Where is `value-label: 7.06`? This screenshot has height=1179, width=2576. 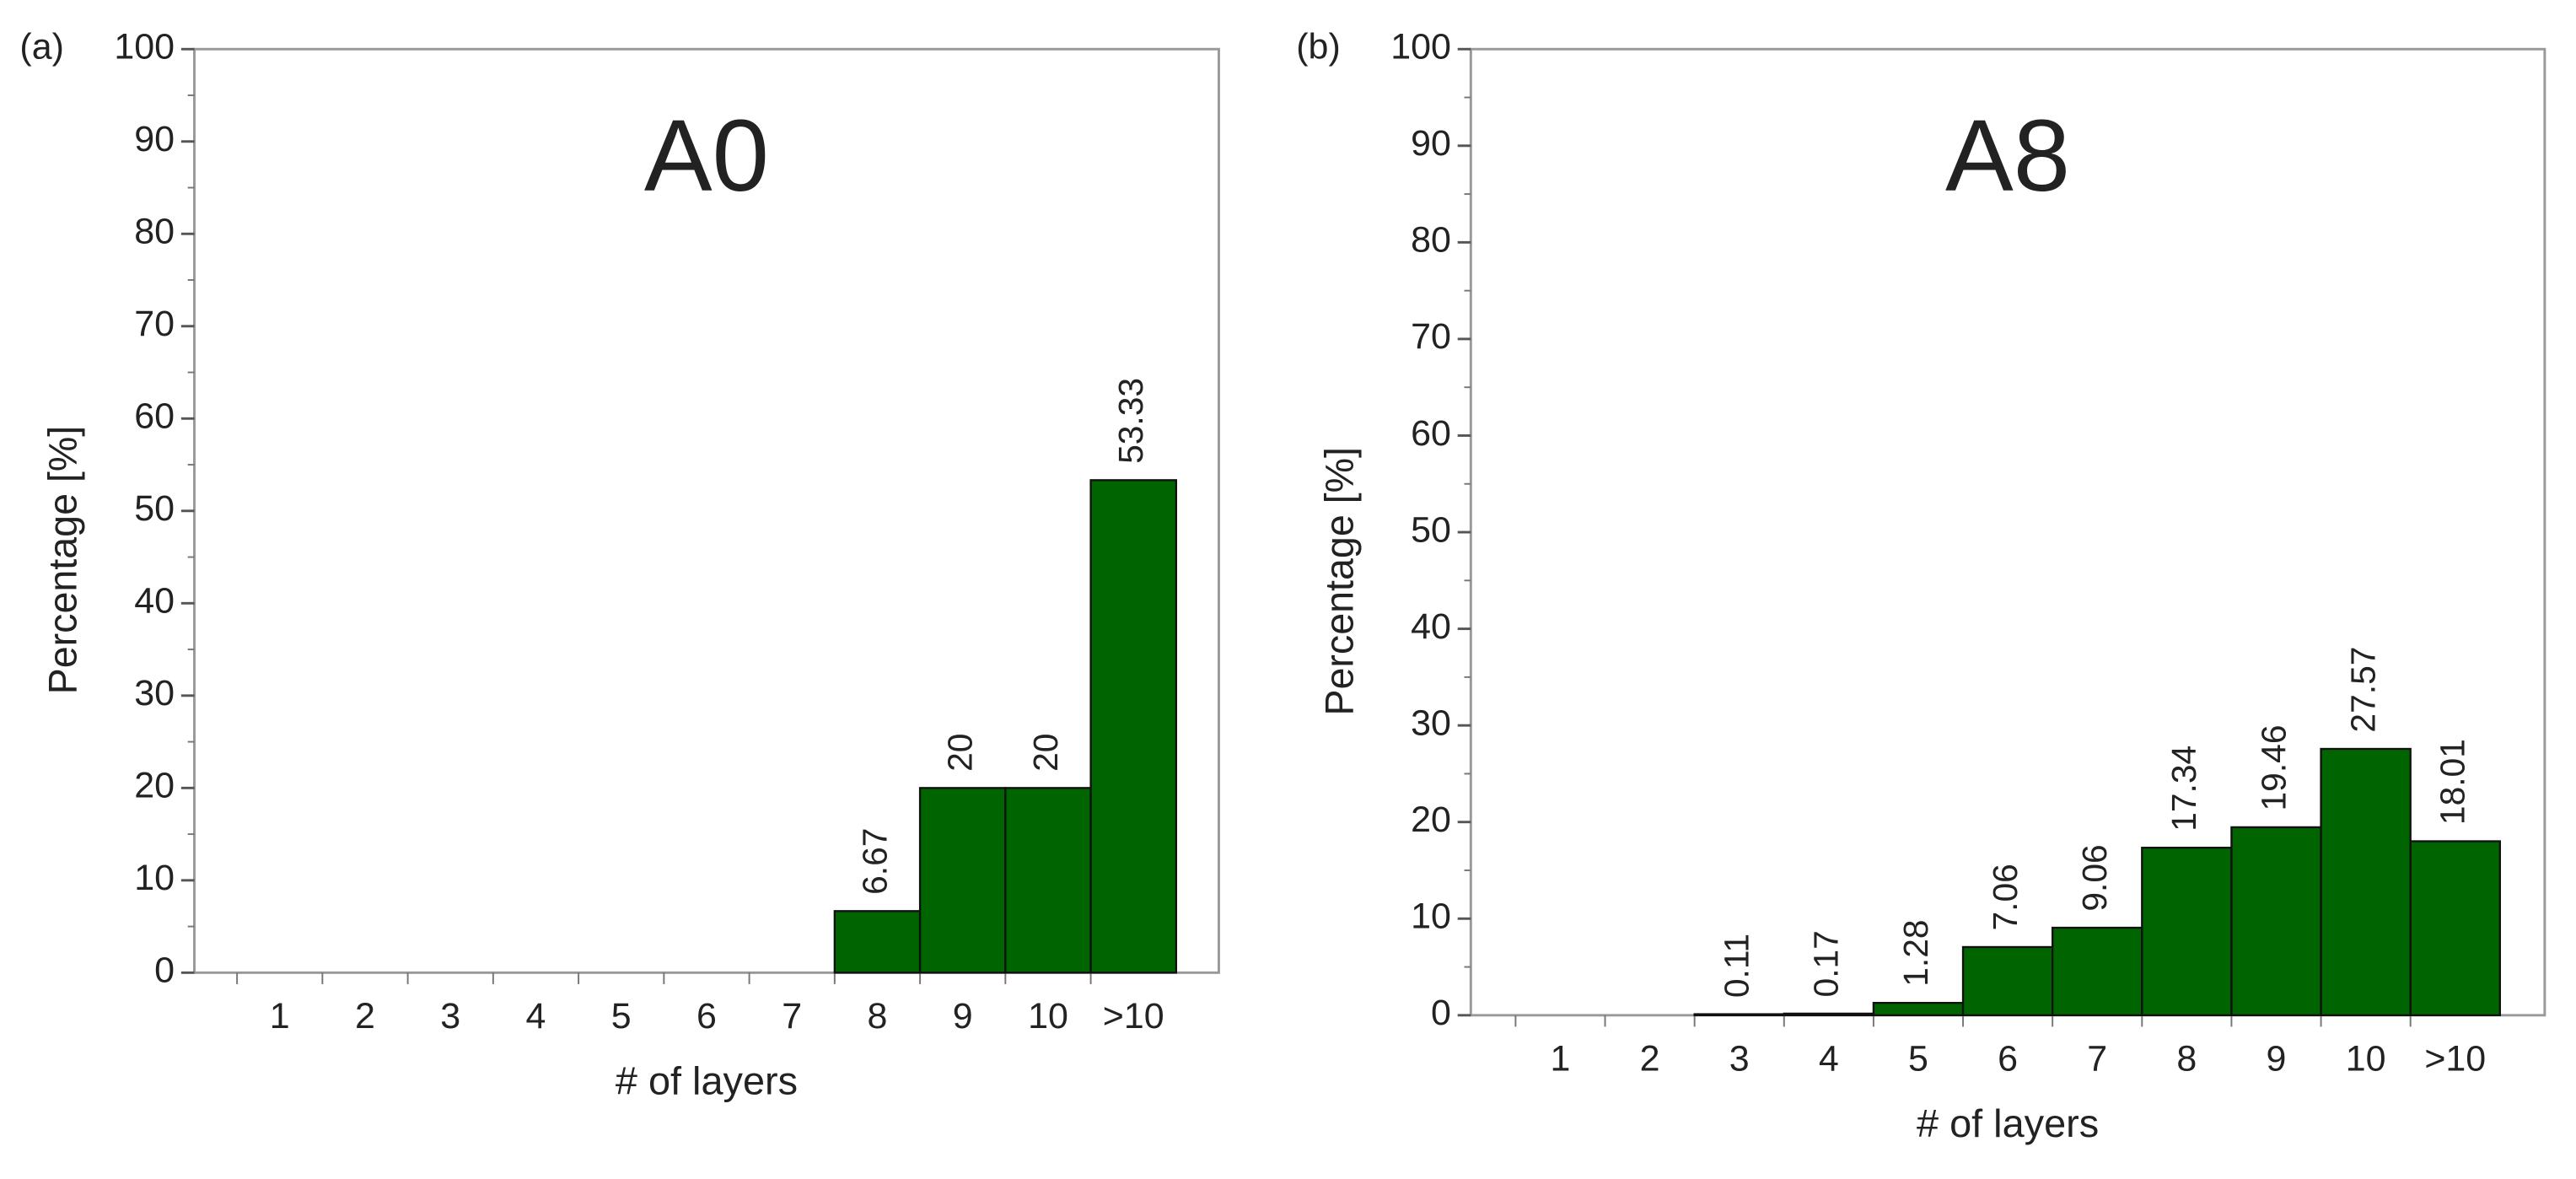 value-label: 7.06 is located at coordinates (2005, 897).